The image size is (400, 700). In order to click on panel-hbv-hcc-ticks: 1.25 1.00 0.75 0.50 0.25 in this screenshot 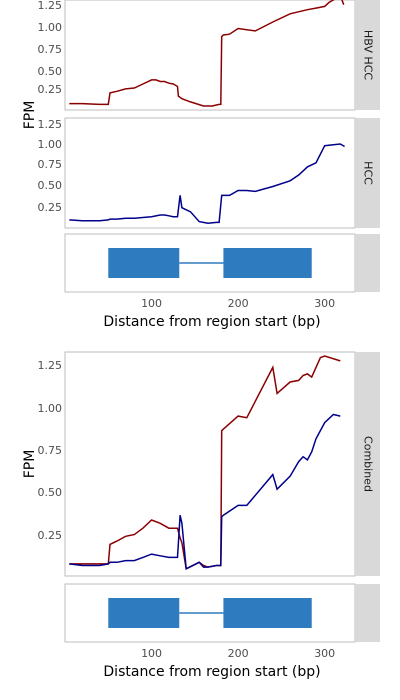, I will do `click(50, 48)`.